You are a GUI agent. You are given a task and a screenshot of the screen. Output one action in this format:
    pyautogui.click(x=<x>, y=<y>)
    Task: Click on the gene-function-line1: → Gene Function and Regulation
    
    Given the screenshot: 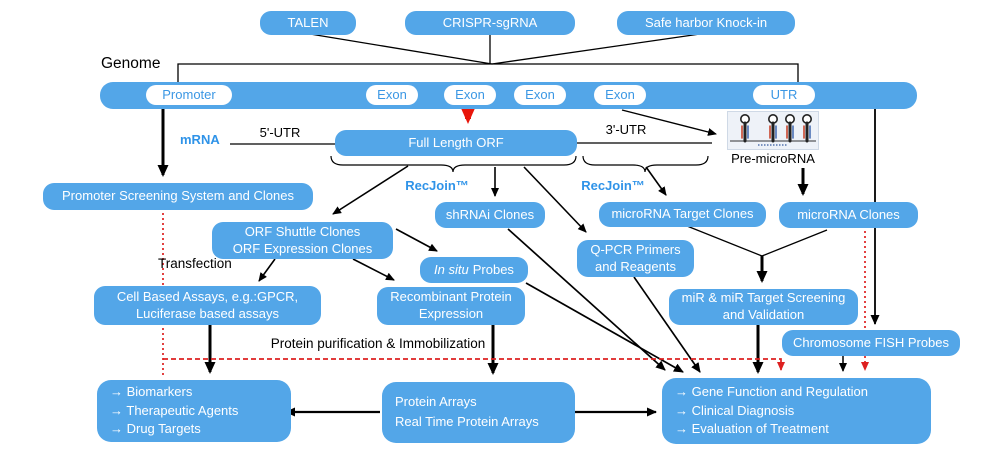 What is the action you would take?
    pyautogui.click(x=771, y=391)
    